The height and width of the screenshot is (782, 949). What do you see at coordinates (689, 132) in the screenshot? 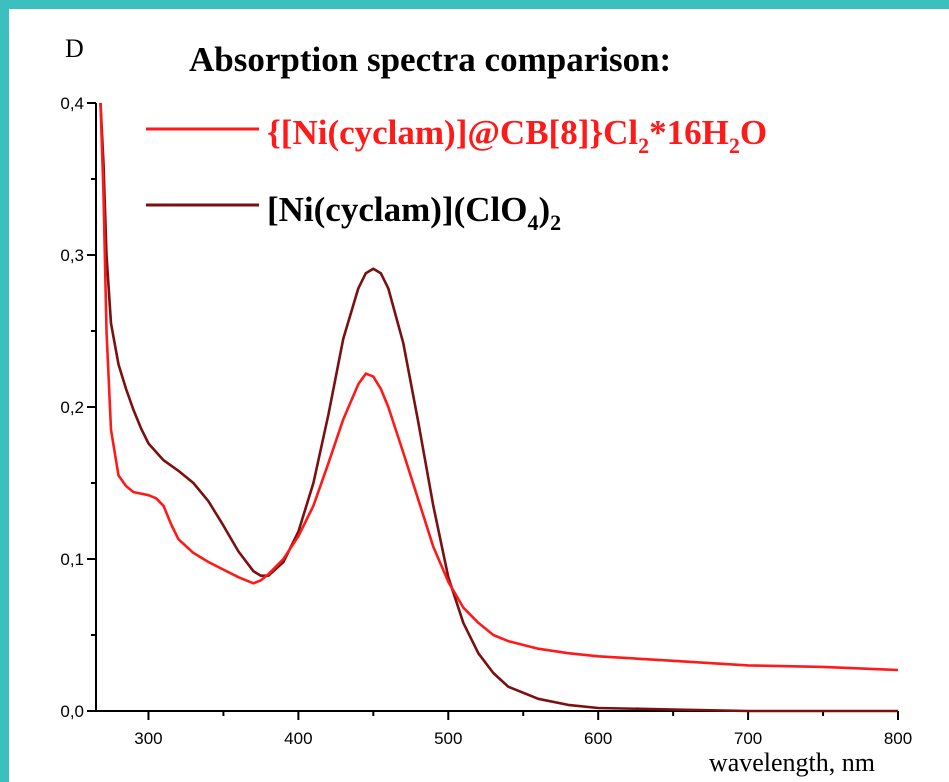
I see `legend-red-part2: *16H` at bounding box center [689, 132].